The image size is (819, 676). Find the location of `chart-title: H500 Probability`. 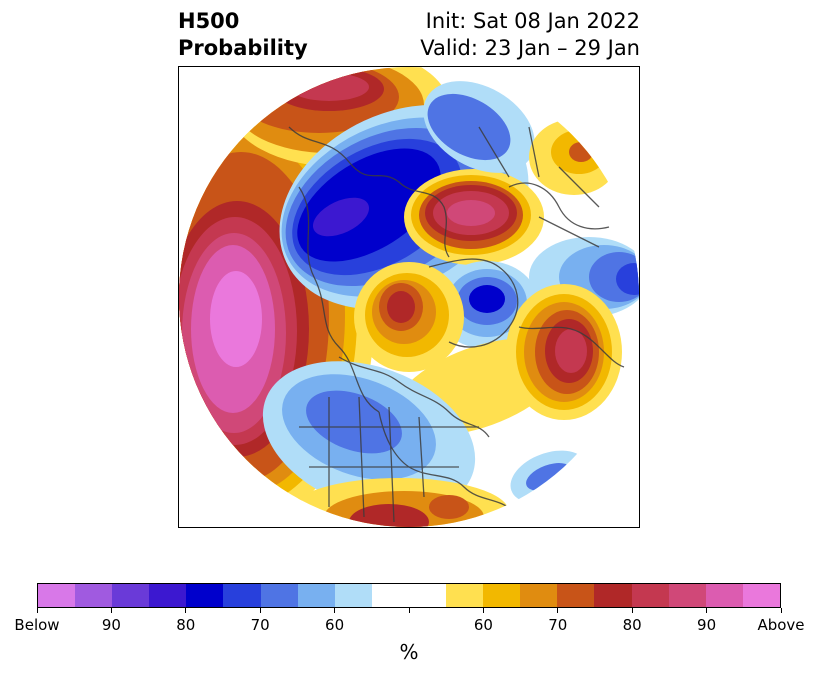

chart-title: H500 Probability is located at coordinates (243, 35).